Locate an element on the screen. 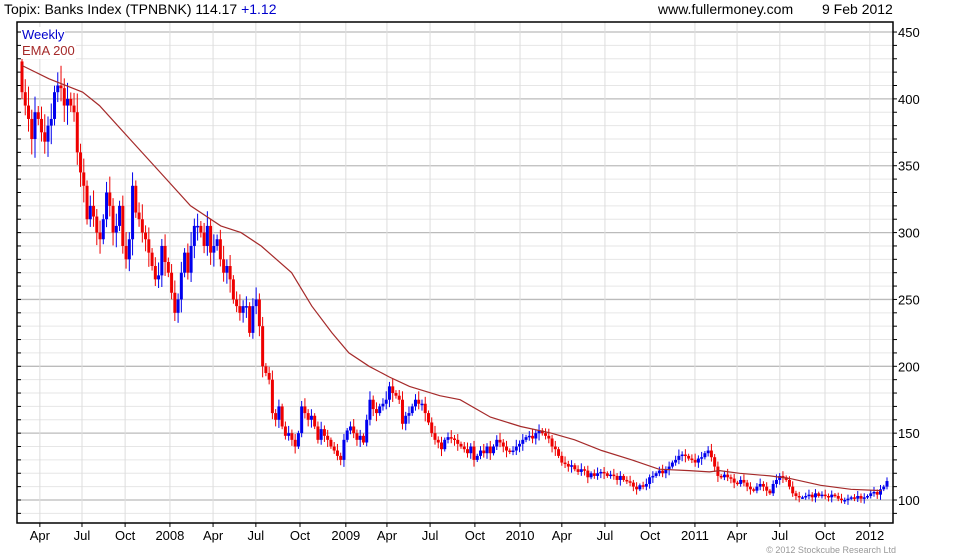 This screenshot has height=560, width=980. title-text: Topix: Banks Index (TPNBNK) is located at coordinates (98, 9).